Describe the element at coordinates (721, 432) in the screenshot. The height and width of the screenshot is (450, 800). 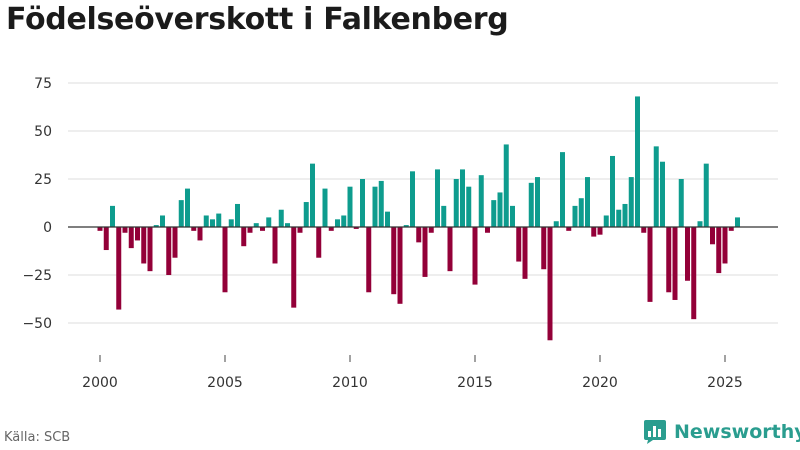
I see `newsworthy-logo: Newsworthy` at that location.